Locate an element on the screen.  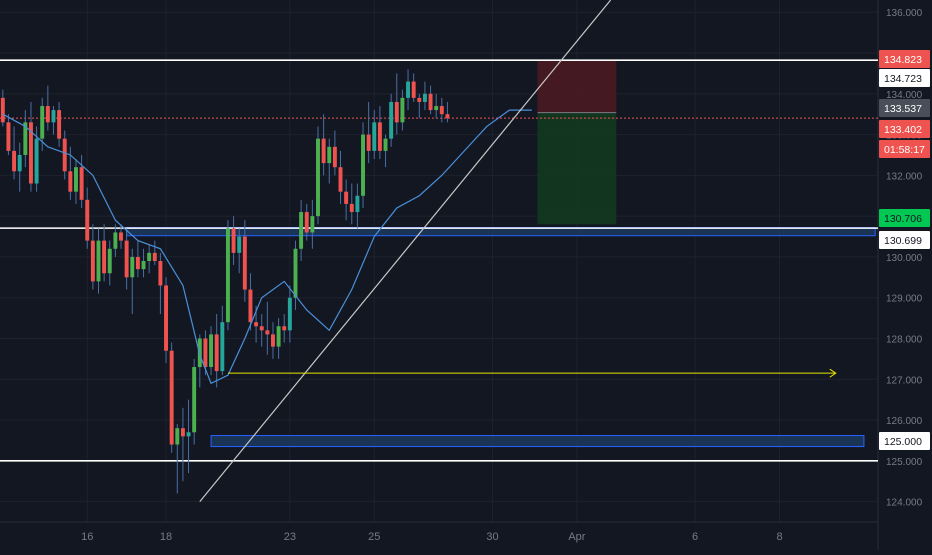
time-tick-label: 23 is located at coordinates (290, 537).